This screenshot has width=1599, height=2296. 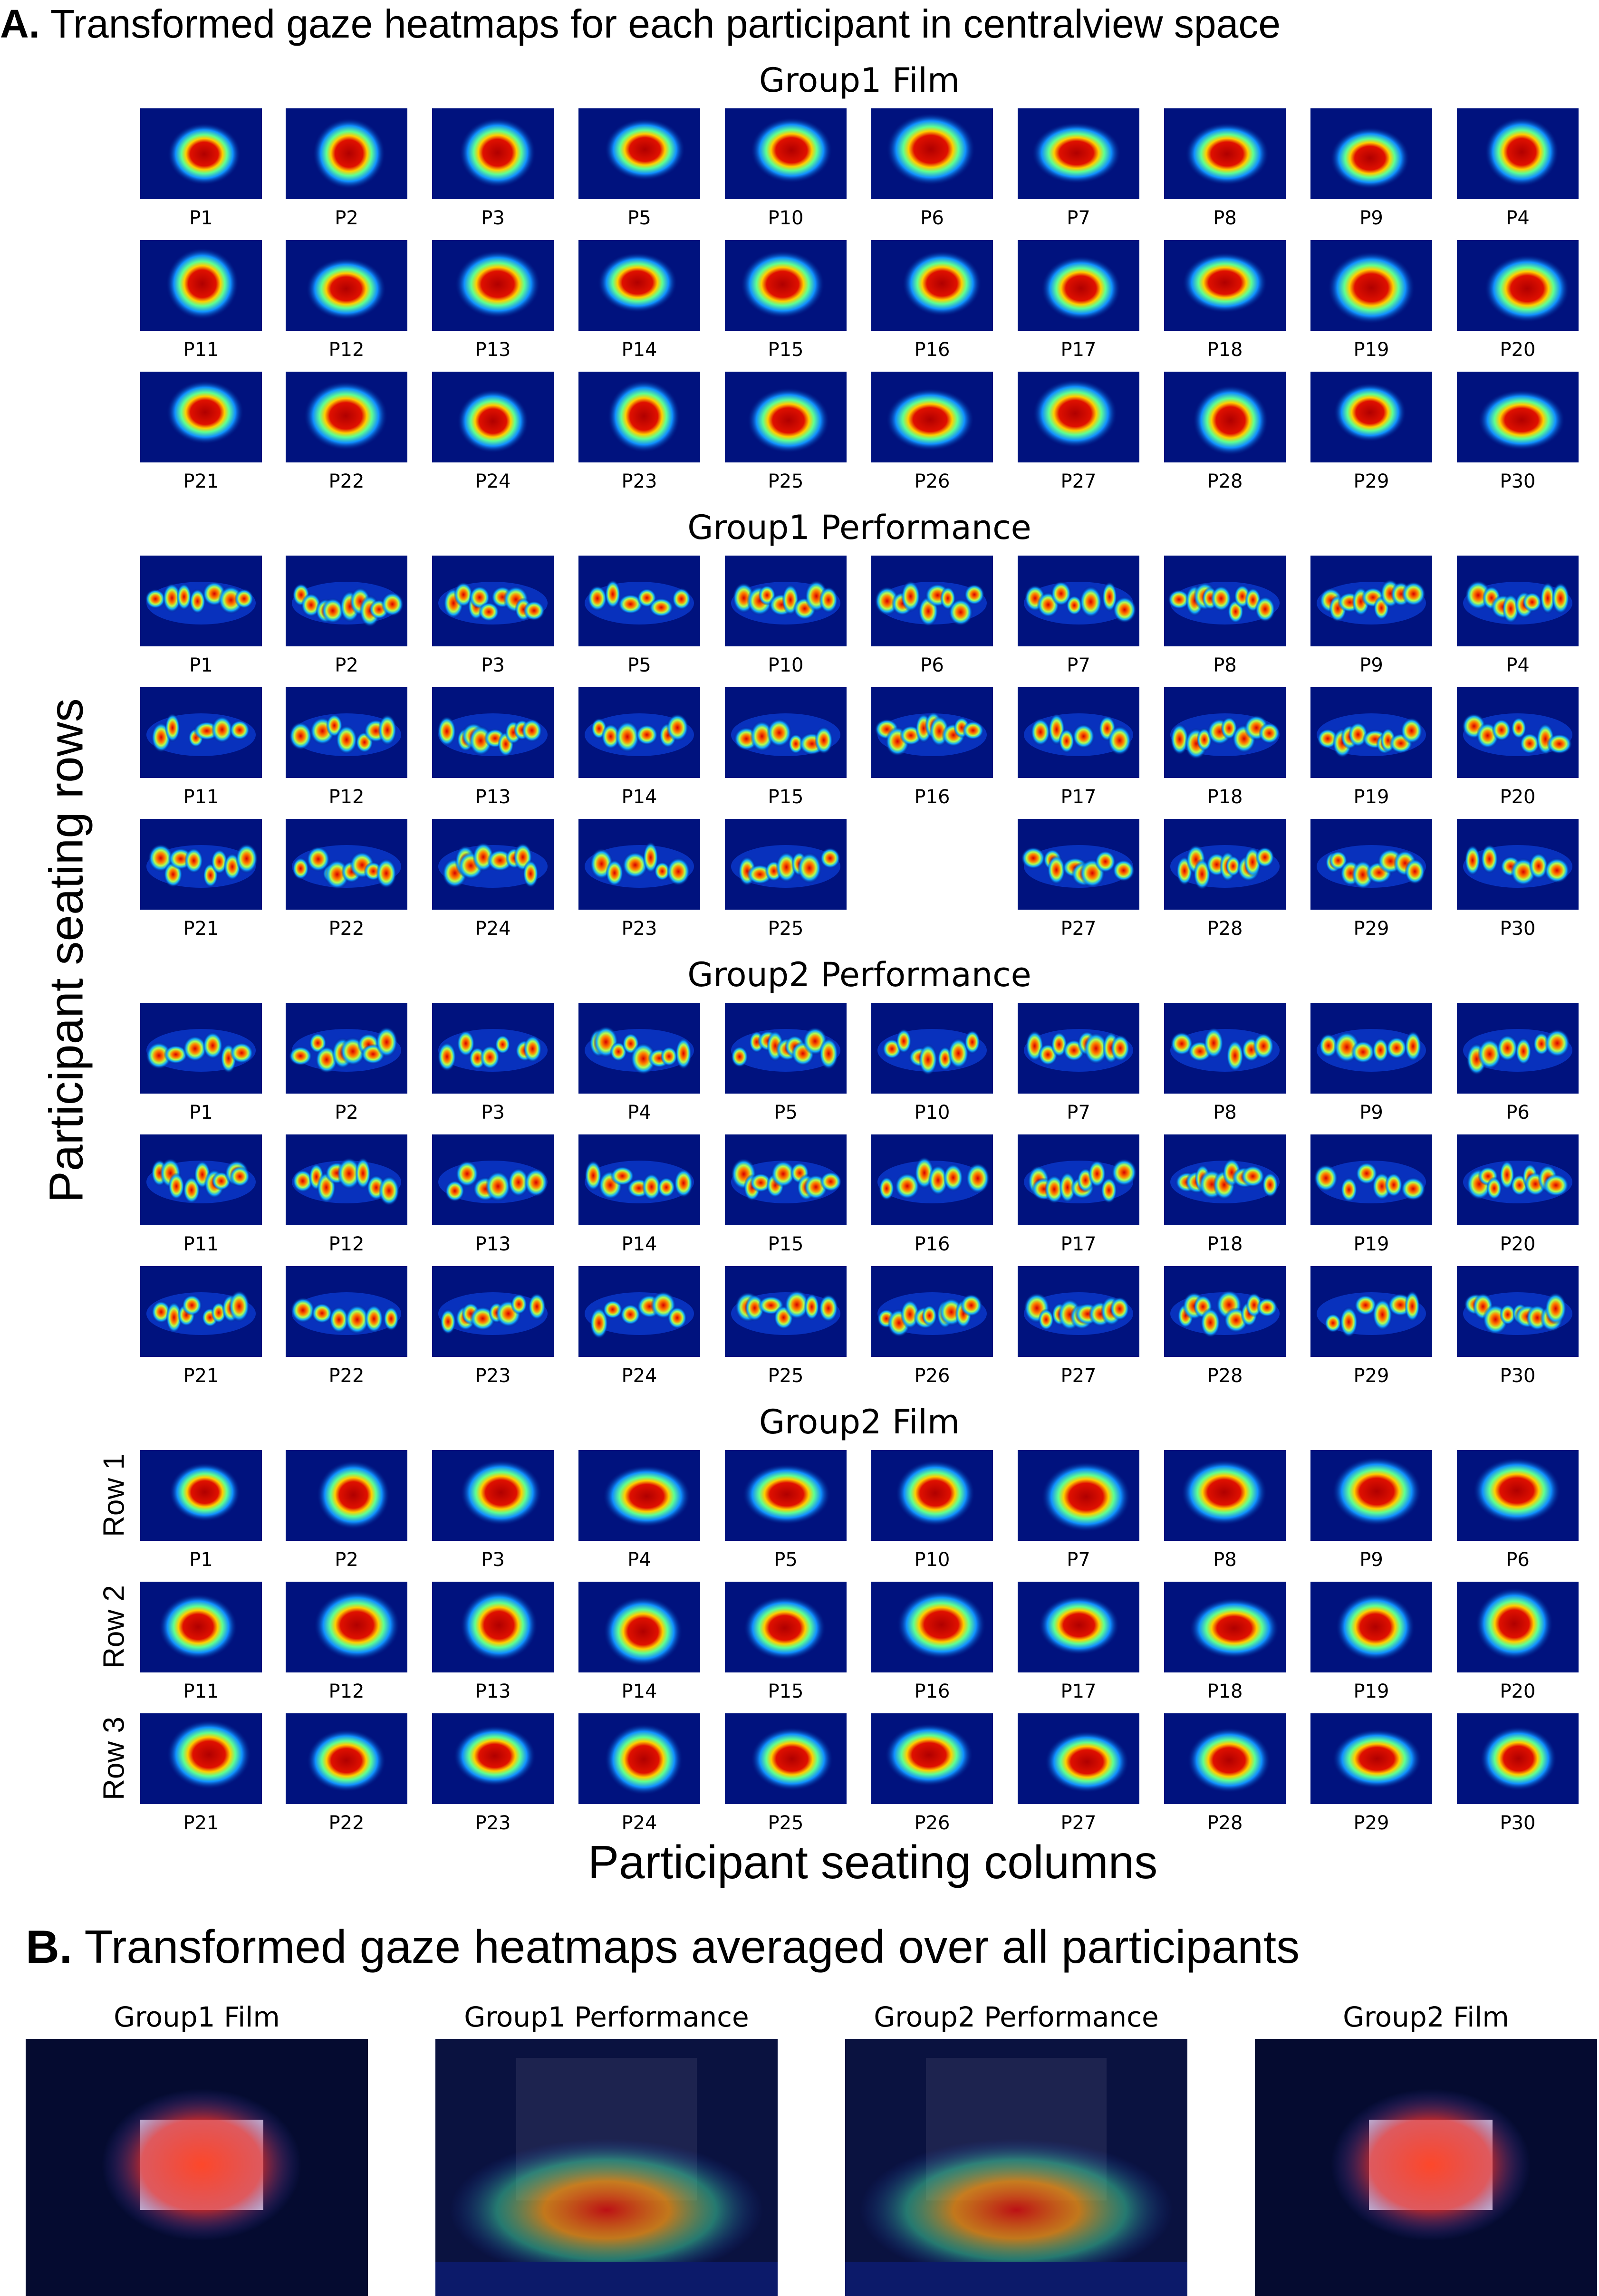 What do you see at coordinates (873, 1862) in the screenshot?
I see `x-axis-label: Participant seating columns` at bounding box center [873, 1862].